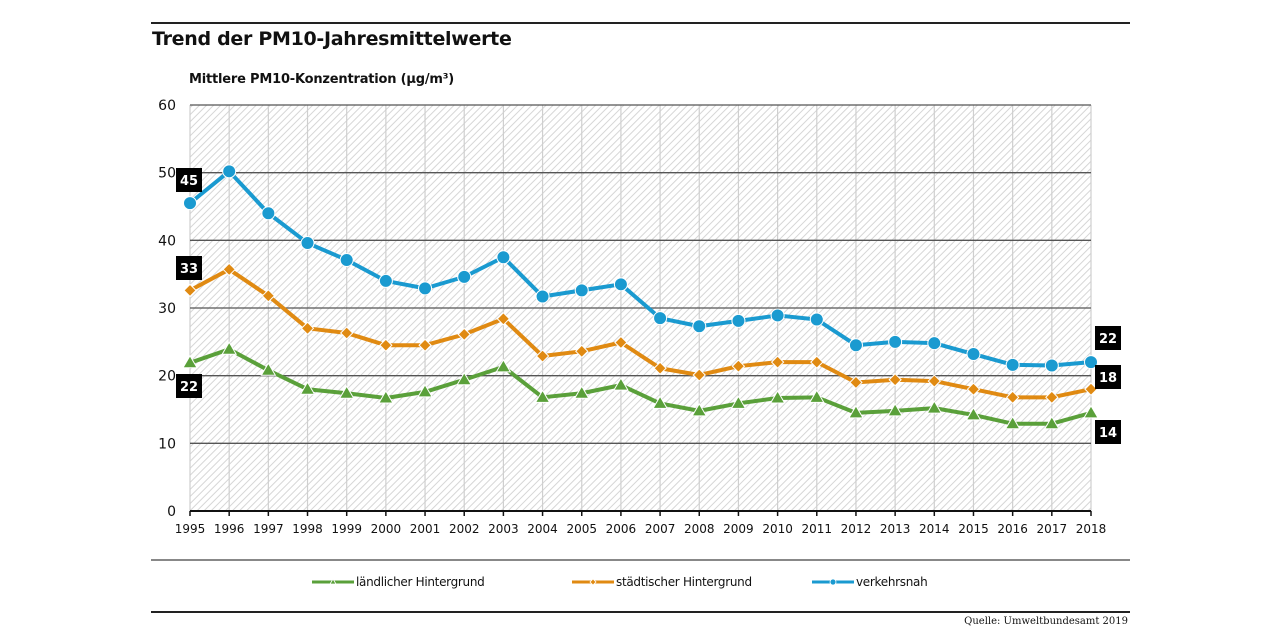 The height and width of the screenshot is (642, 1280). Describe the element at coordinates (171, 512) in the screenshot. I see `y-tick-label: 0` at that location.